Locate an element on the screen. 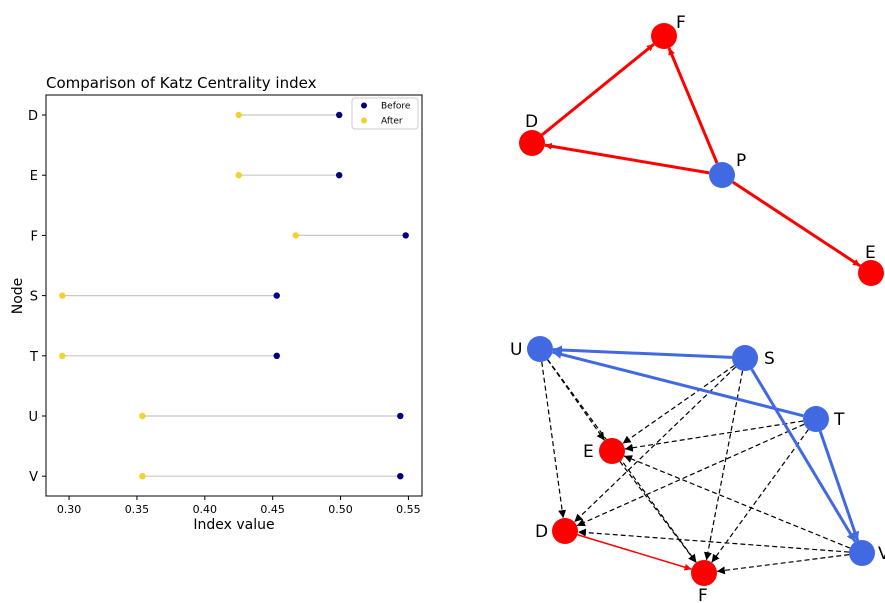  x-tick-label: 0.45 is located at coordinates (272, 509).